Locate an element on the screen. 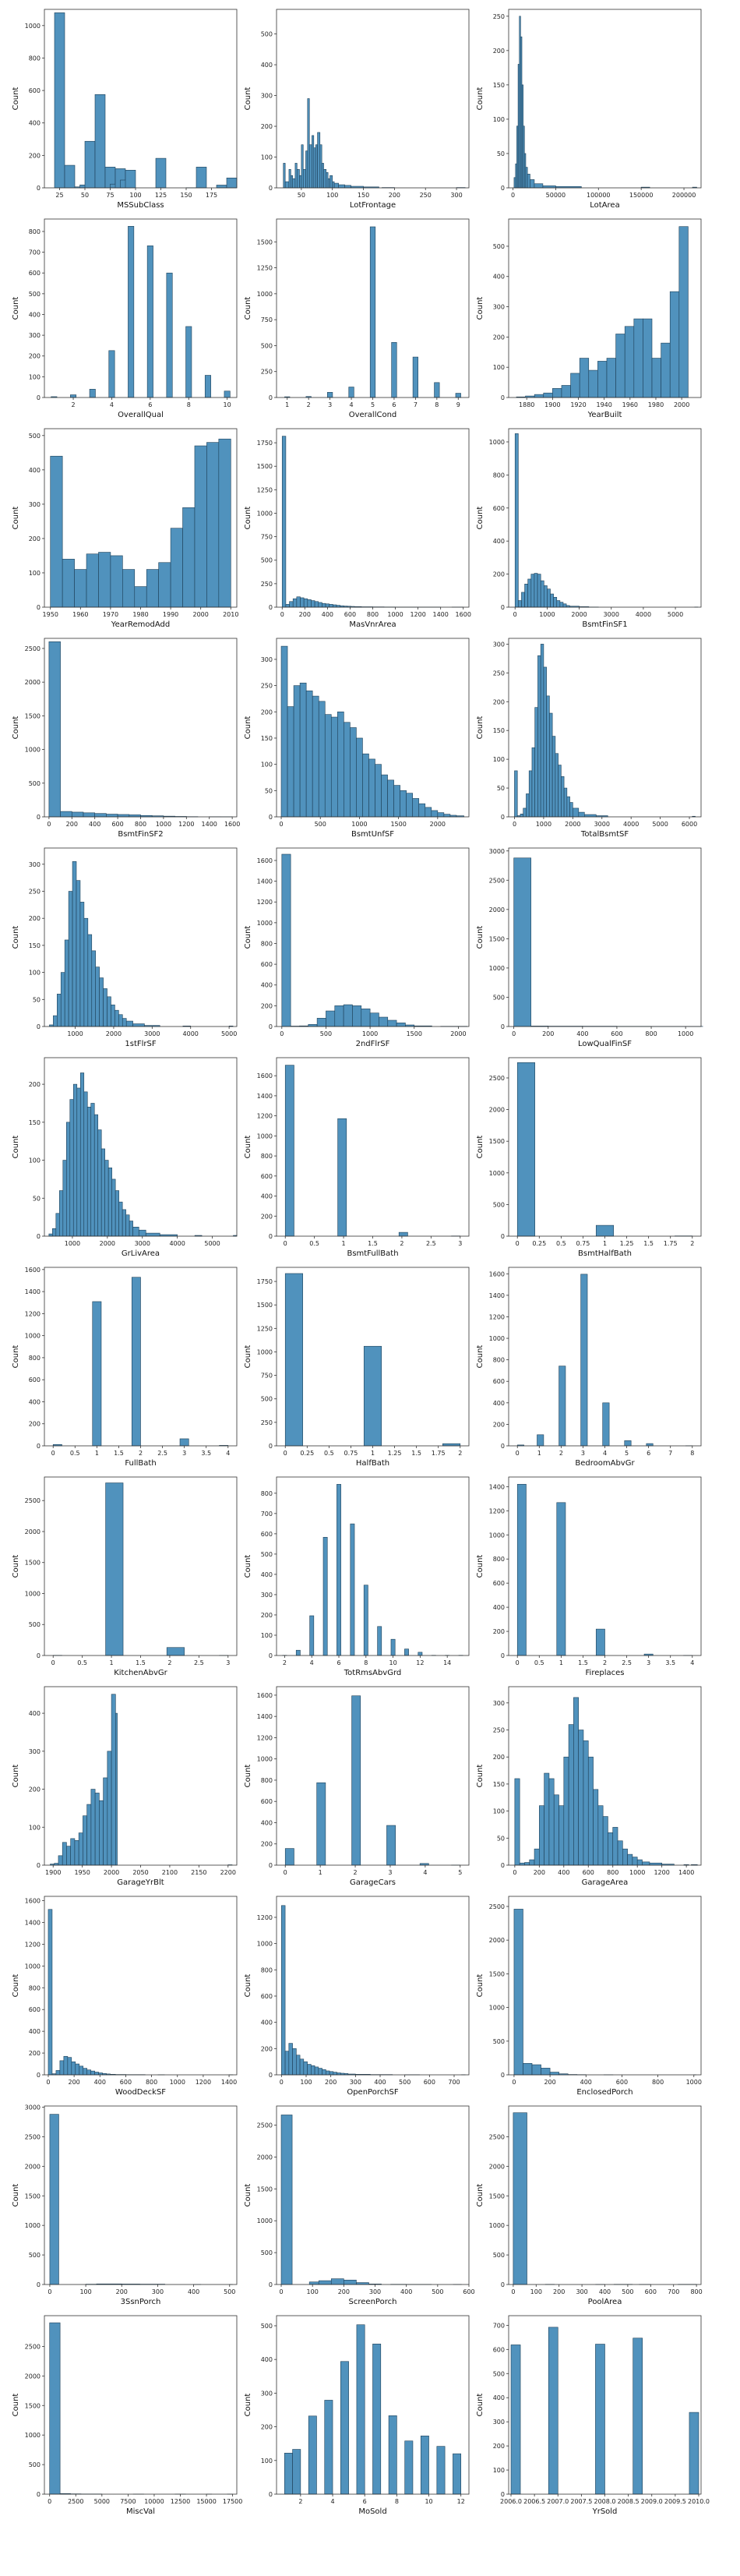 Image resolution: width=740 pixels, height=2576 pixels. x-axis-label: FullBath is located at coordinates (140, 1463).